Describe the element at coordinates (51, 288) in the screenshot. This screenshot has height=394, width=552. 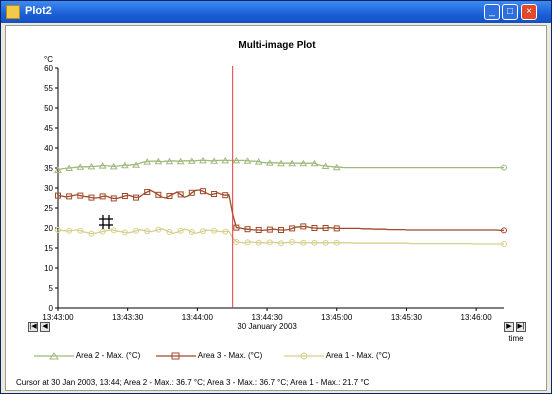
I see `y-tick-label: 5` at that location.